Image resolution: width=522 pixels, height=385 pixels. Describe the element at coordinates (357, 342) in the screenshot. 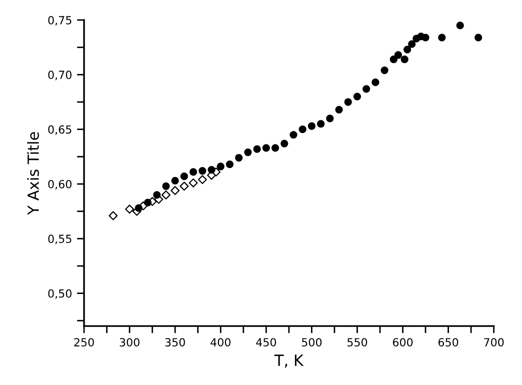

I see `x-tick-label: 550` at that location.